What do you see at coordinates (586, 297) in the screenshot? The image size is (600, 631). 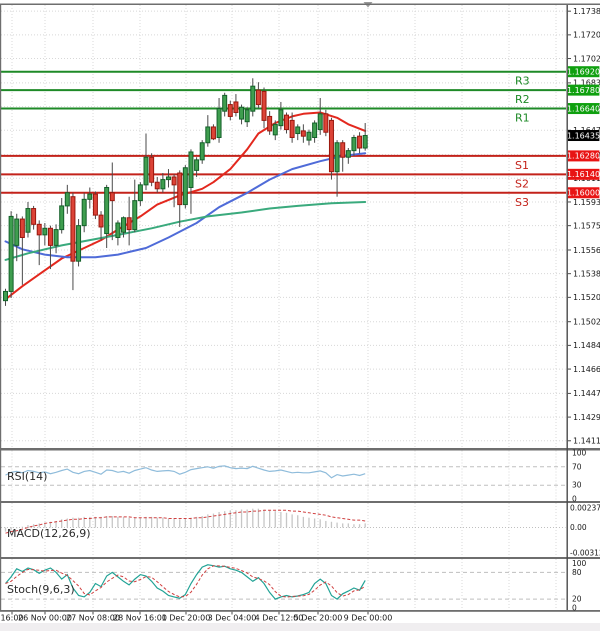 I see `price-tick-label: 1.15205` at bounding box center [586, 297].